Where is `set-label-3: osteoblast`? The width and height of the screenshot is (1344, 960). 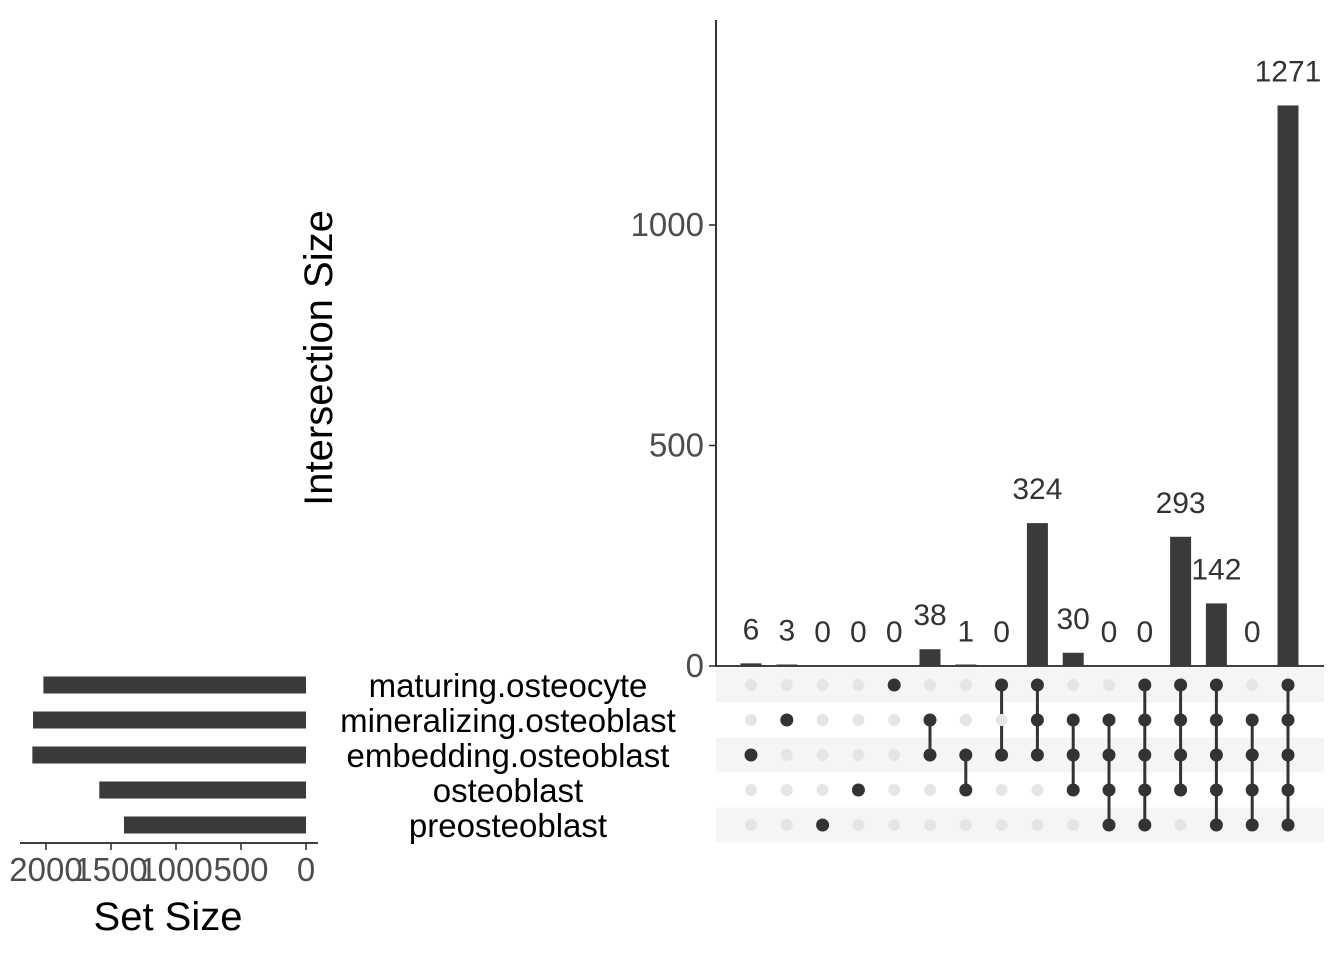
set-label-3: osteoblast is located at coordinates (508, 790).